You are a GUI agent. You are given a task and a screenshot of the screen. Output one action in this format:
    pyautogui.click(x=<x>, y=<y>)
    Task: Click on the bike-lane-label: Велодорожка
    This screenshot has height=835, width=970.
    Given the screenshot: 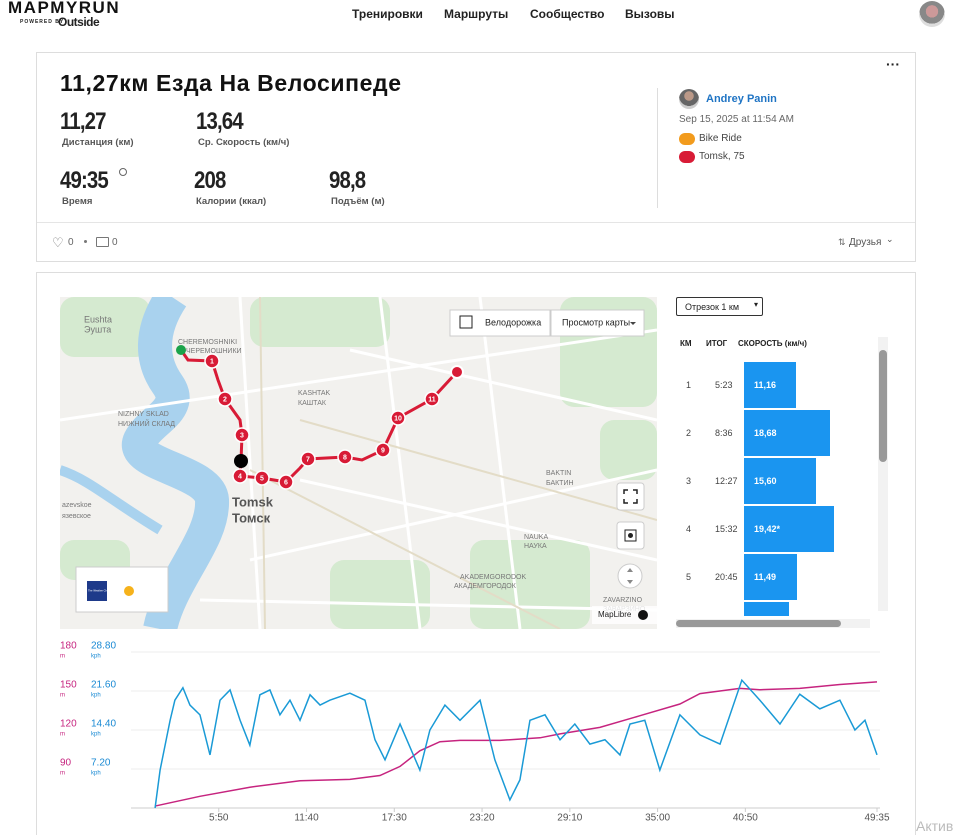 What is the action you would take?
    pyautogui.click(x=513, y=322)
    